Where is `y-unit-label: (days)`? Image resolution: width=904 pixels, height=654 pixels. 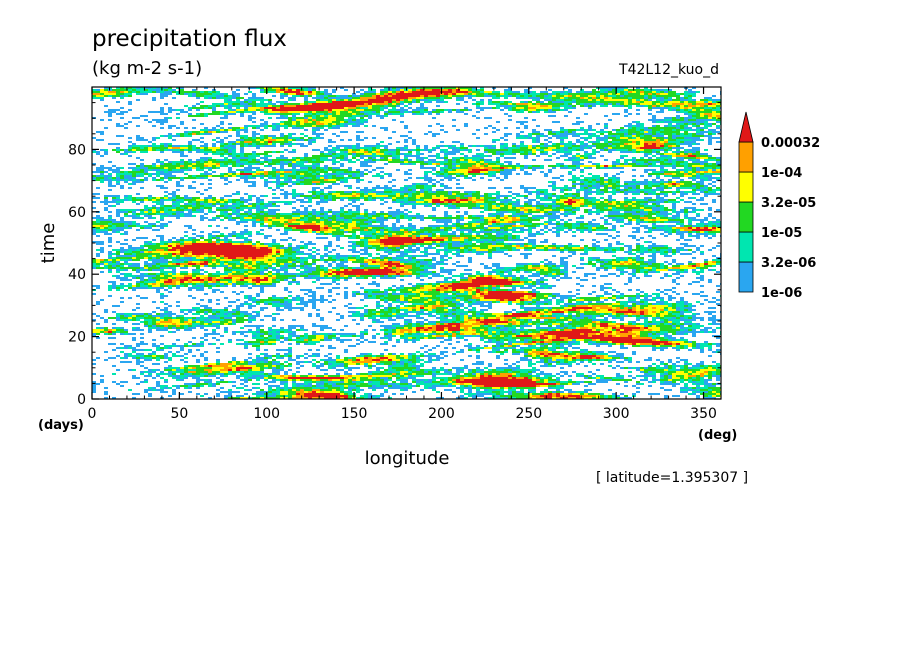 y-unit-label: (days) is located at coordinates (61, 425).